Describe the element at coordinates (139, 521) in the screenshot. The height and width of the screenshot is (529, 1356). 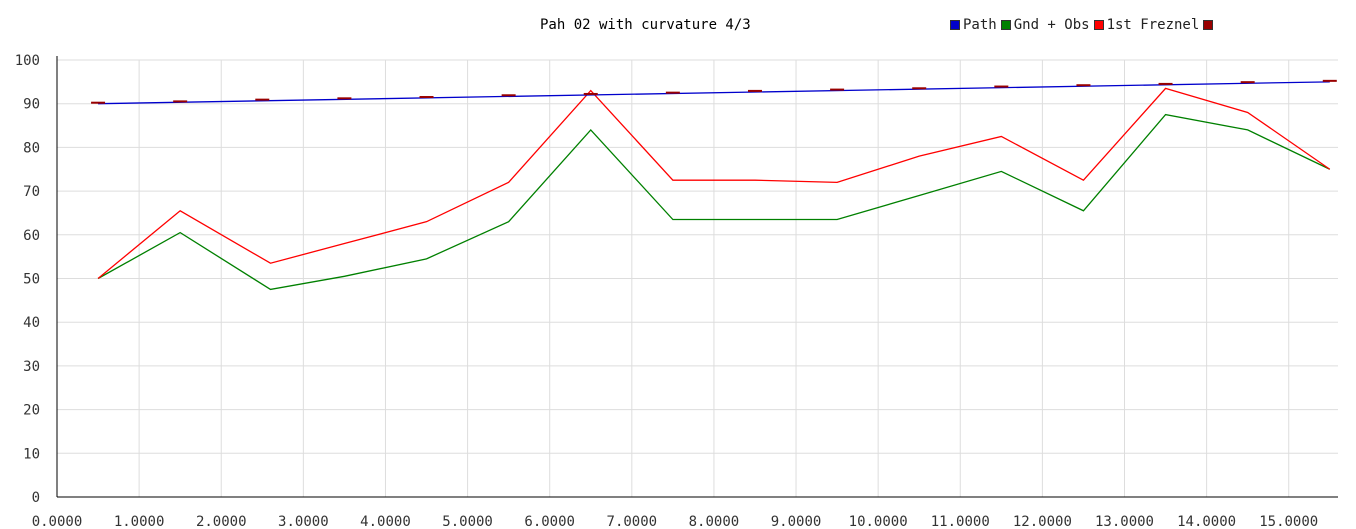
I see `x-tick-label: 1.0000` at that location.